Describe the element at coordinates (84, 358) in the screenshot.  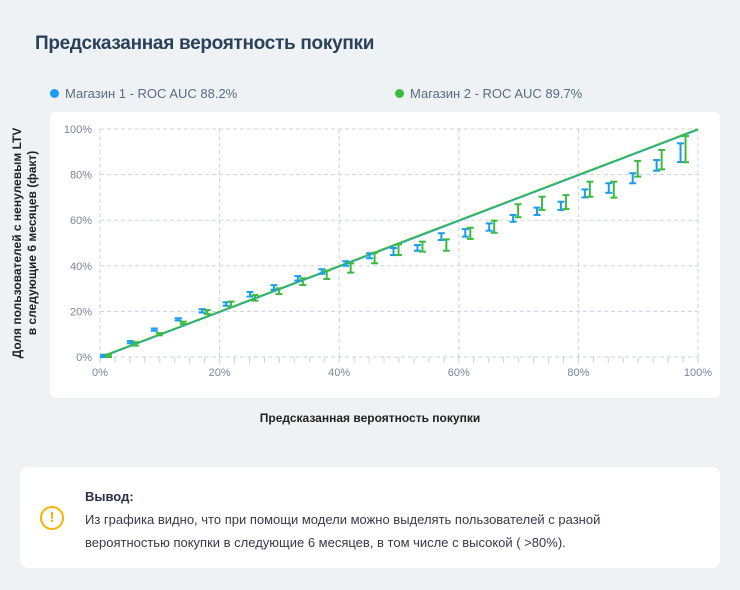
I see `y-tick-label: 0%` at that location.